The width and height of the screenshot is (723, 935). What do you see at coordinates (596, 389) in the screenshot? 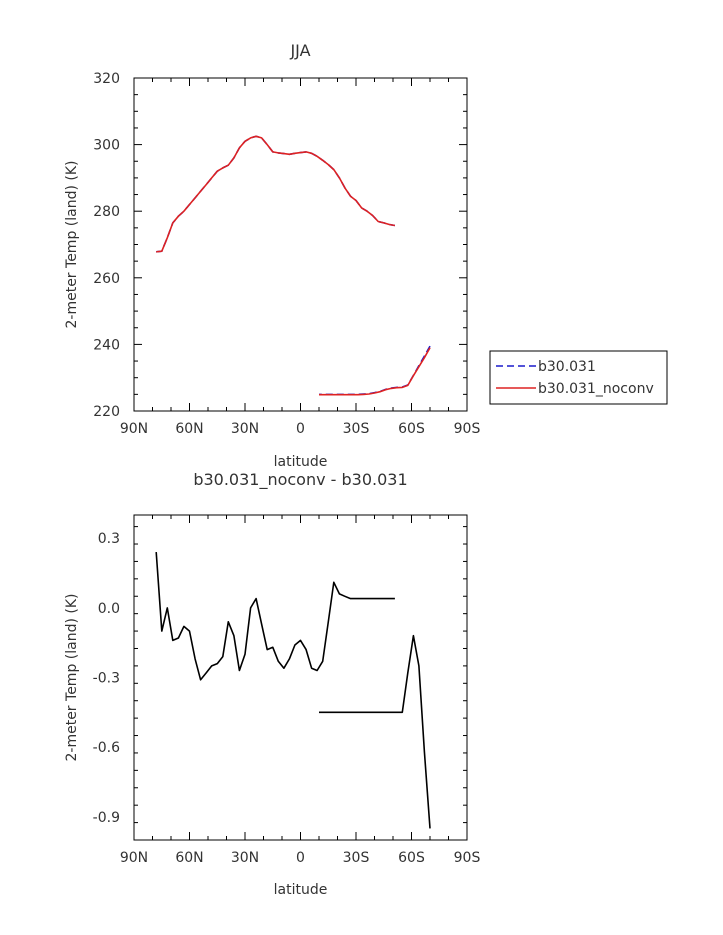
I see `legend-label-1: b30.031_noconv` at bounding box center [596, 389].